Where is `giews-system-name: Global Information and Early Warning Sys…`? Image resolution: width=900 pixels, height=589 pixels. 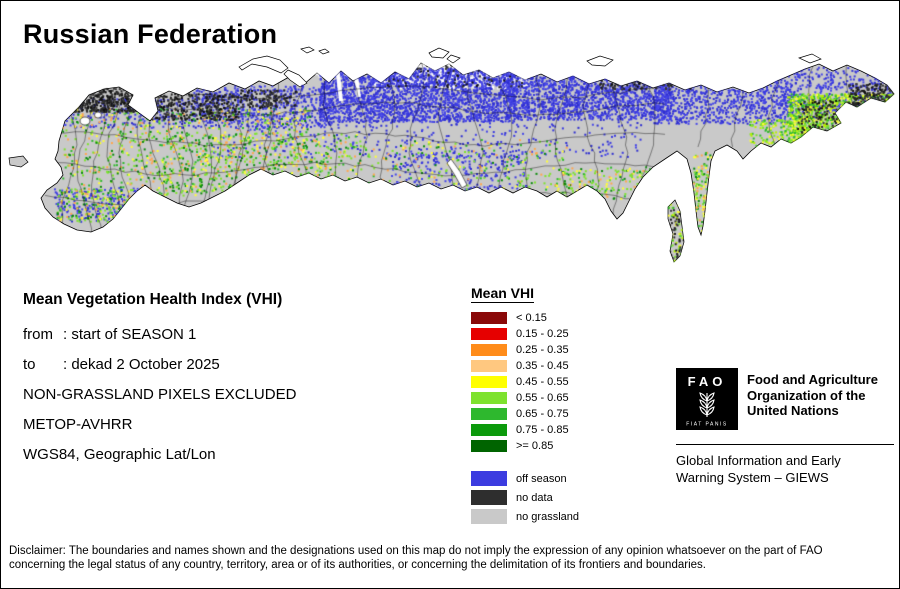
giews-system-name: Global Information and Early Warning Sys… is located at coordinates (758, 469).